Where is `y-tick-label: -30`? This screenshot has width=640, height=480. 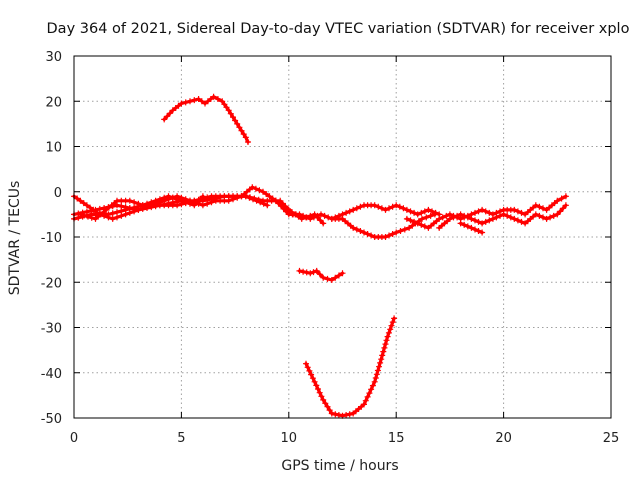 y-tick-label: -30 is located at coordinates (51, 329).